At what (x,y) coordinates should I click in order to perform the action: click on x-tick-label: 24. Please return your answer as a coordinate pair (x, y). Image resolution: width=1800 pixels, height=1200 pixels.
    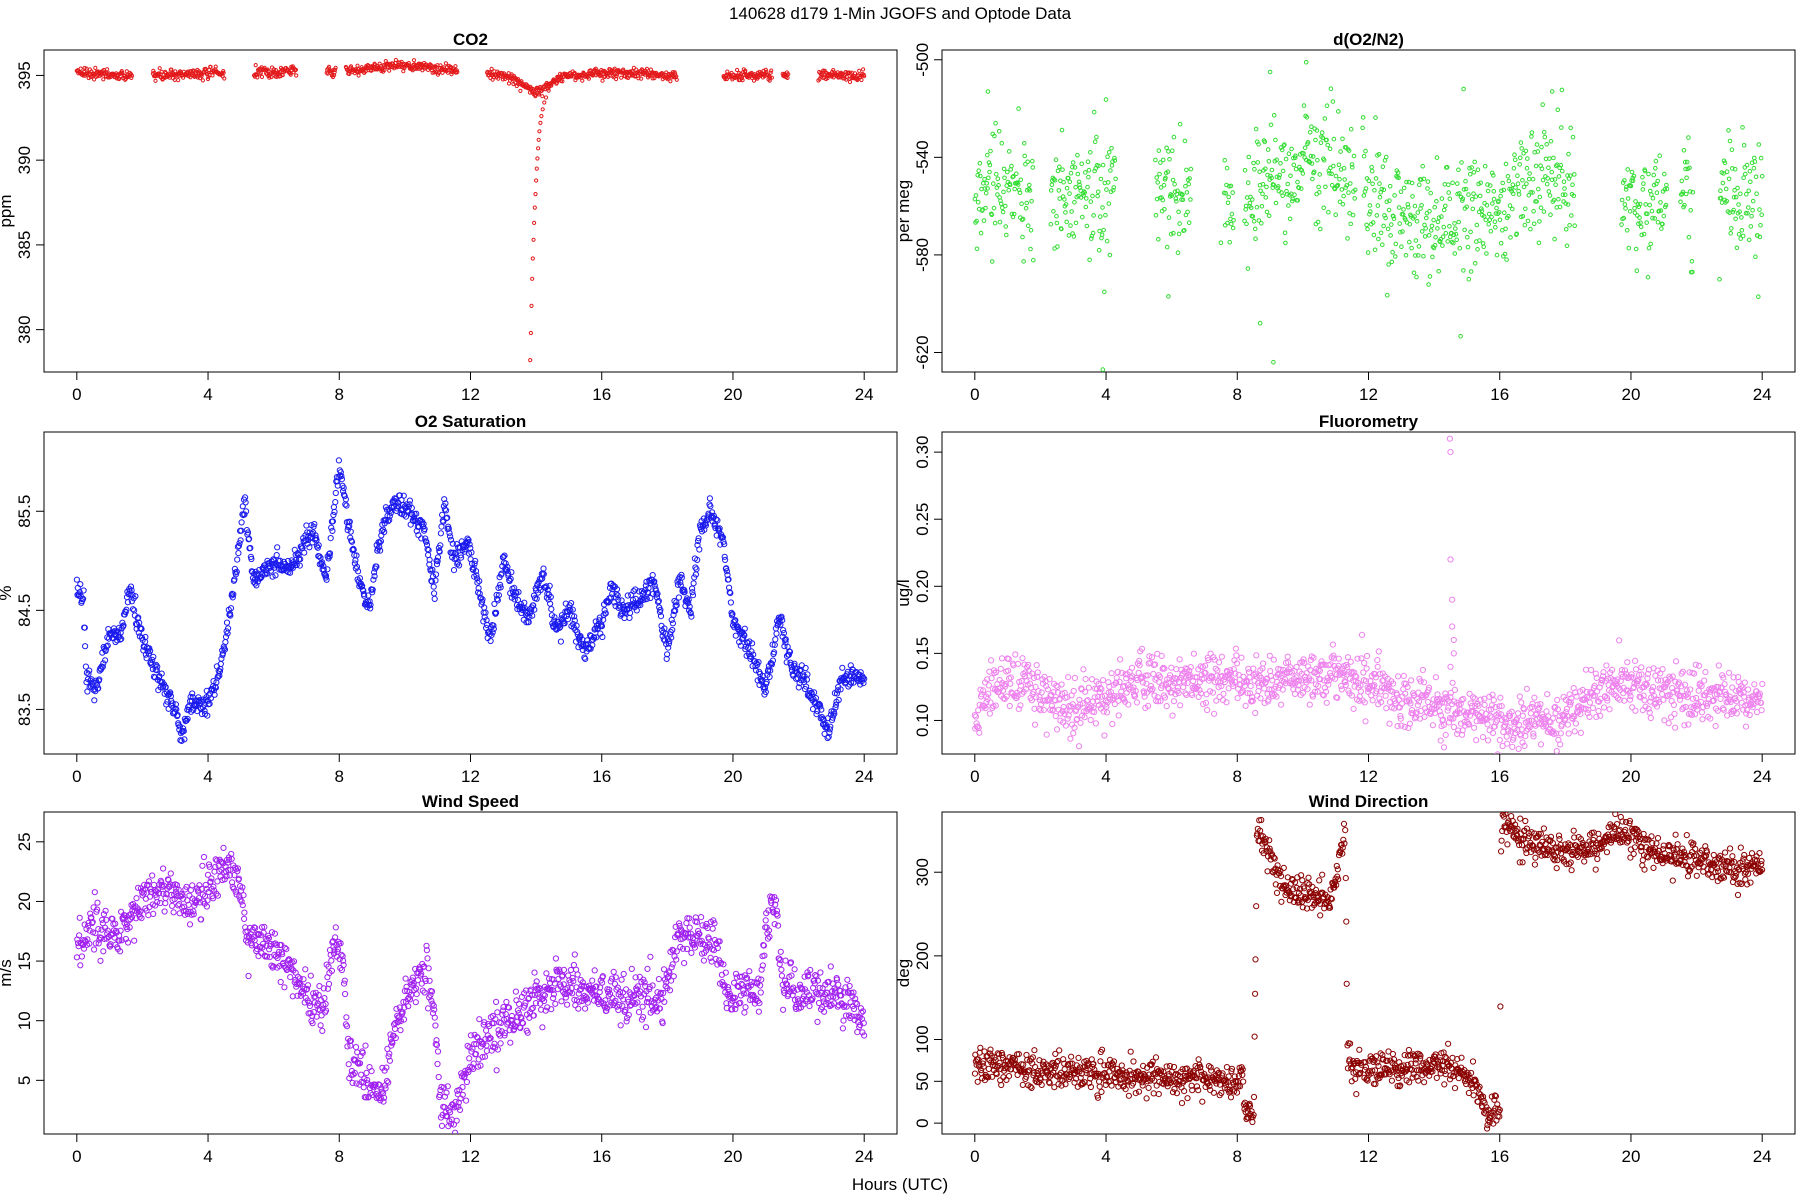
    Looking at the image, I should click on (1762, 776).